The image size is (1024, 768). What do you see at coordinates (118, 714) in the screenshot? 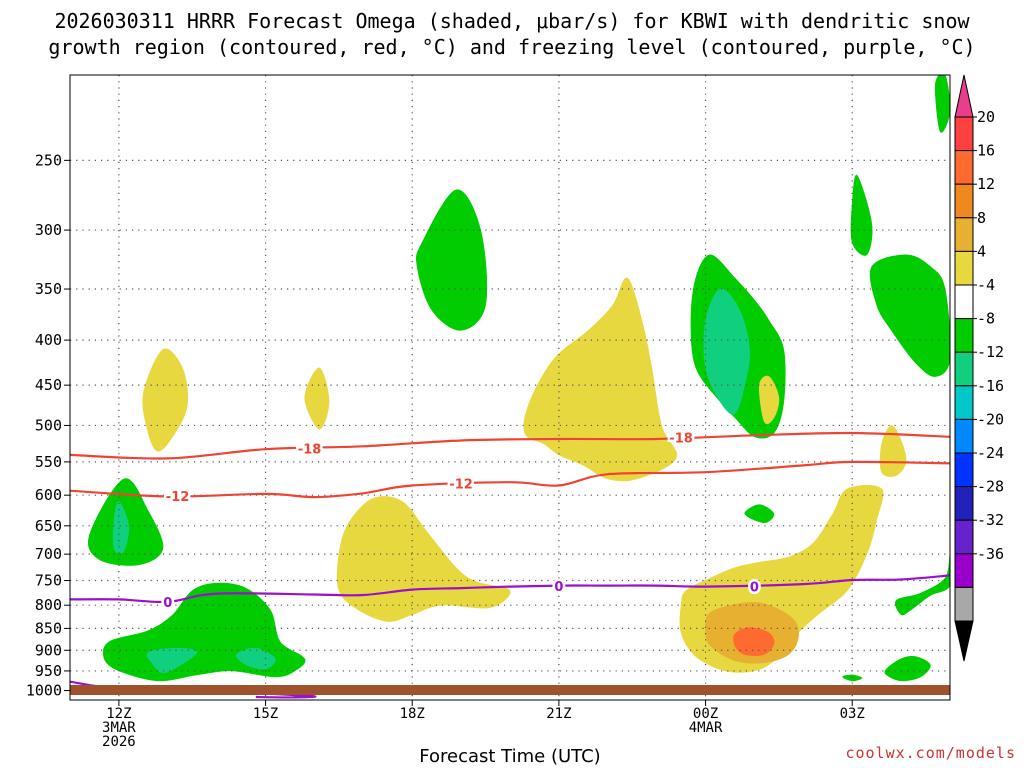
I see `xtick-label-12Z-0: 12Z` at bounding box center [118, 714].